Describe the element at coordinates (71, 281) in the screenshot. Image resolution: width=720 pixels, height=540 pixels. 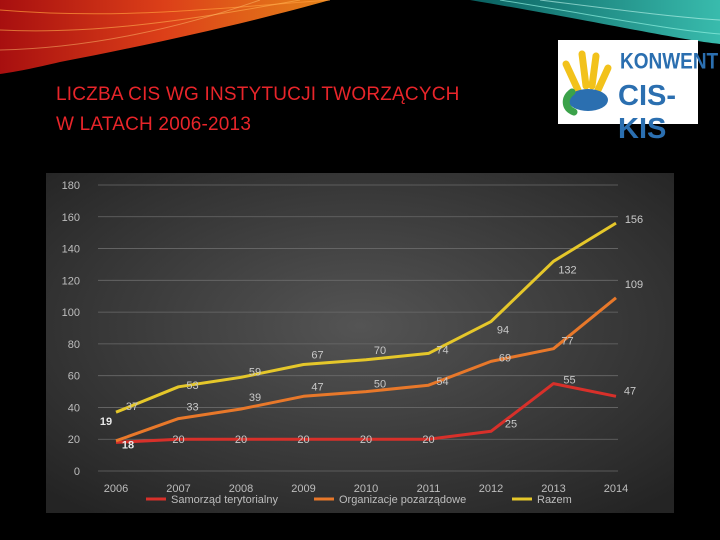
I see `y-tick-label: 120` at that location.